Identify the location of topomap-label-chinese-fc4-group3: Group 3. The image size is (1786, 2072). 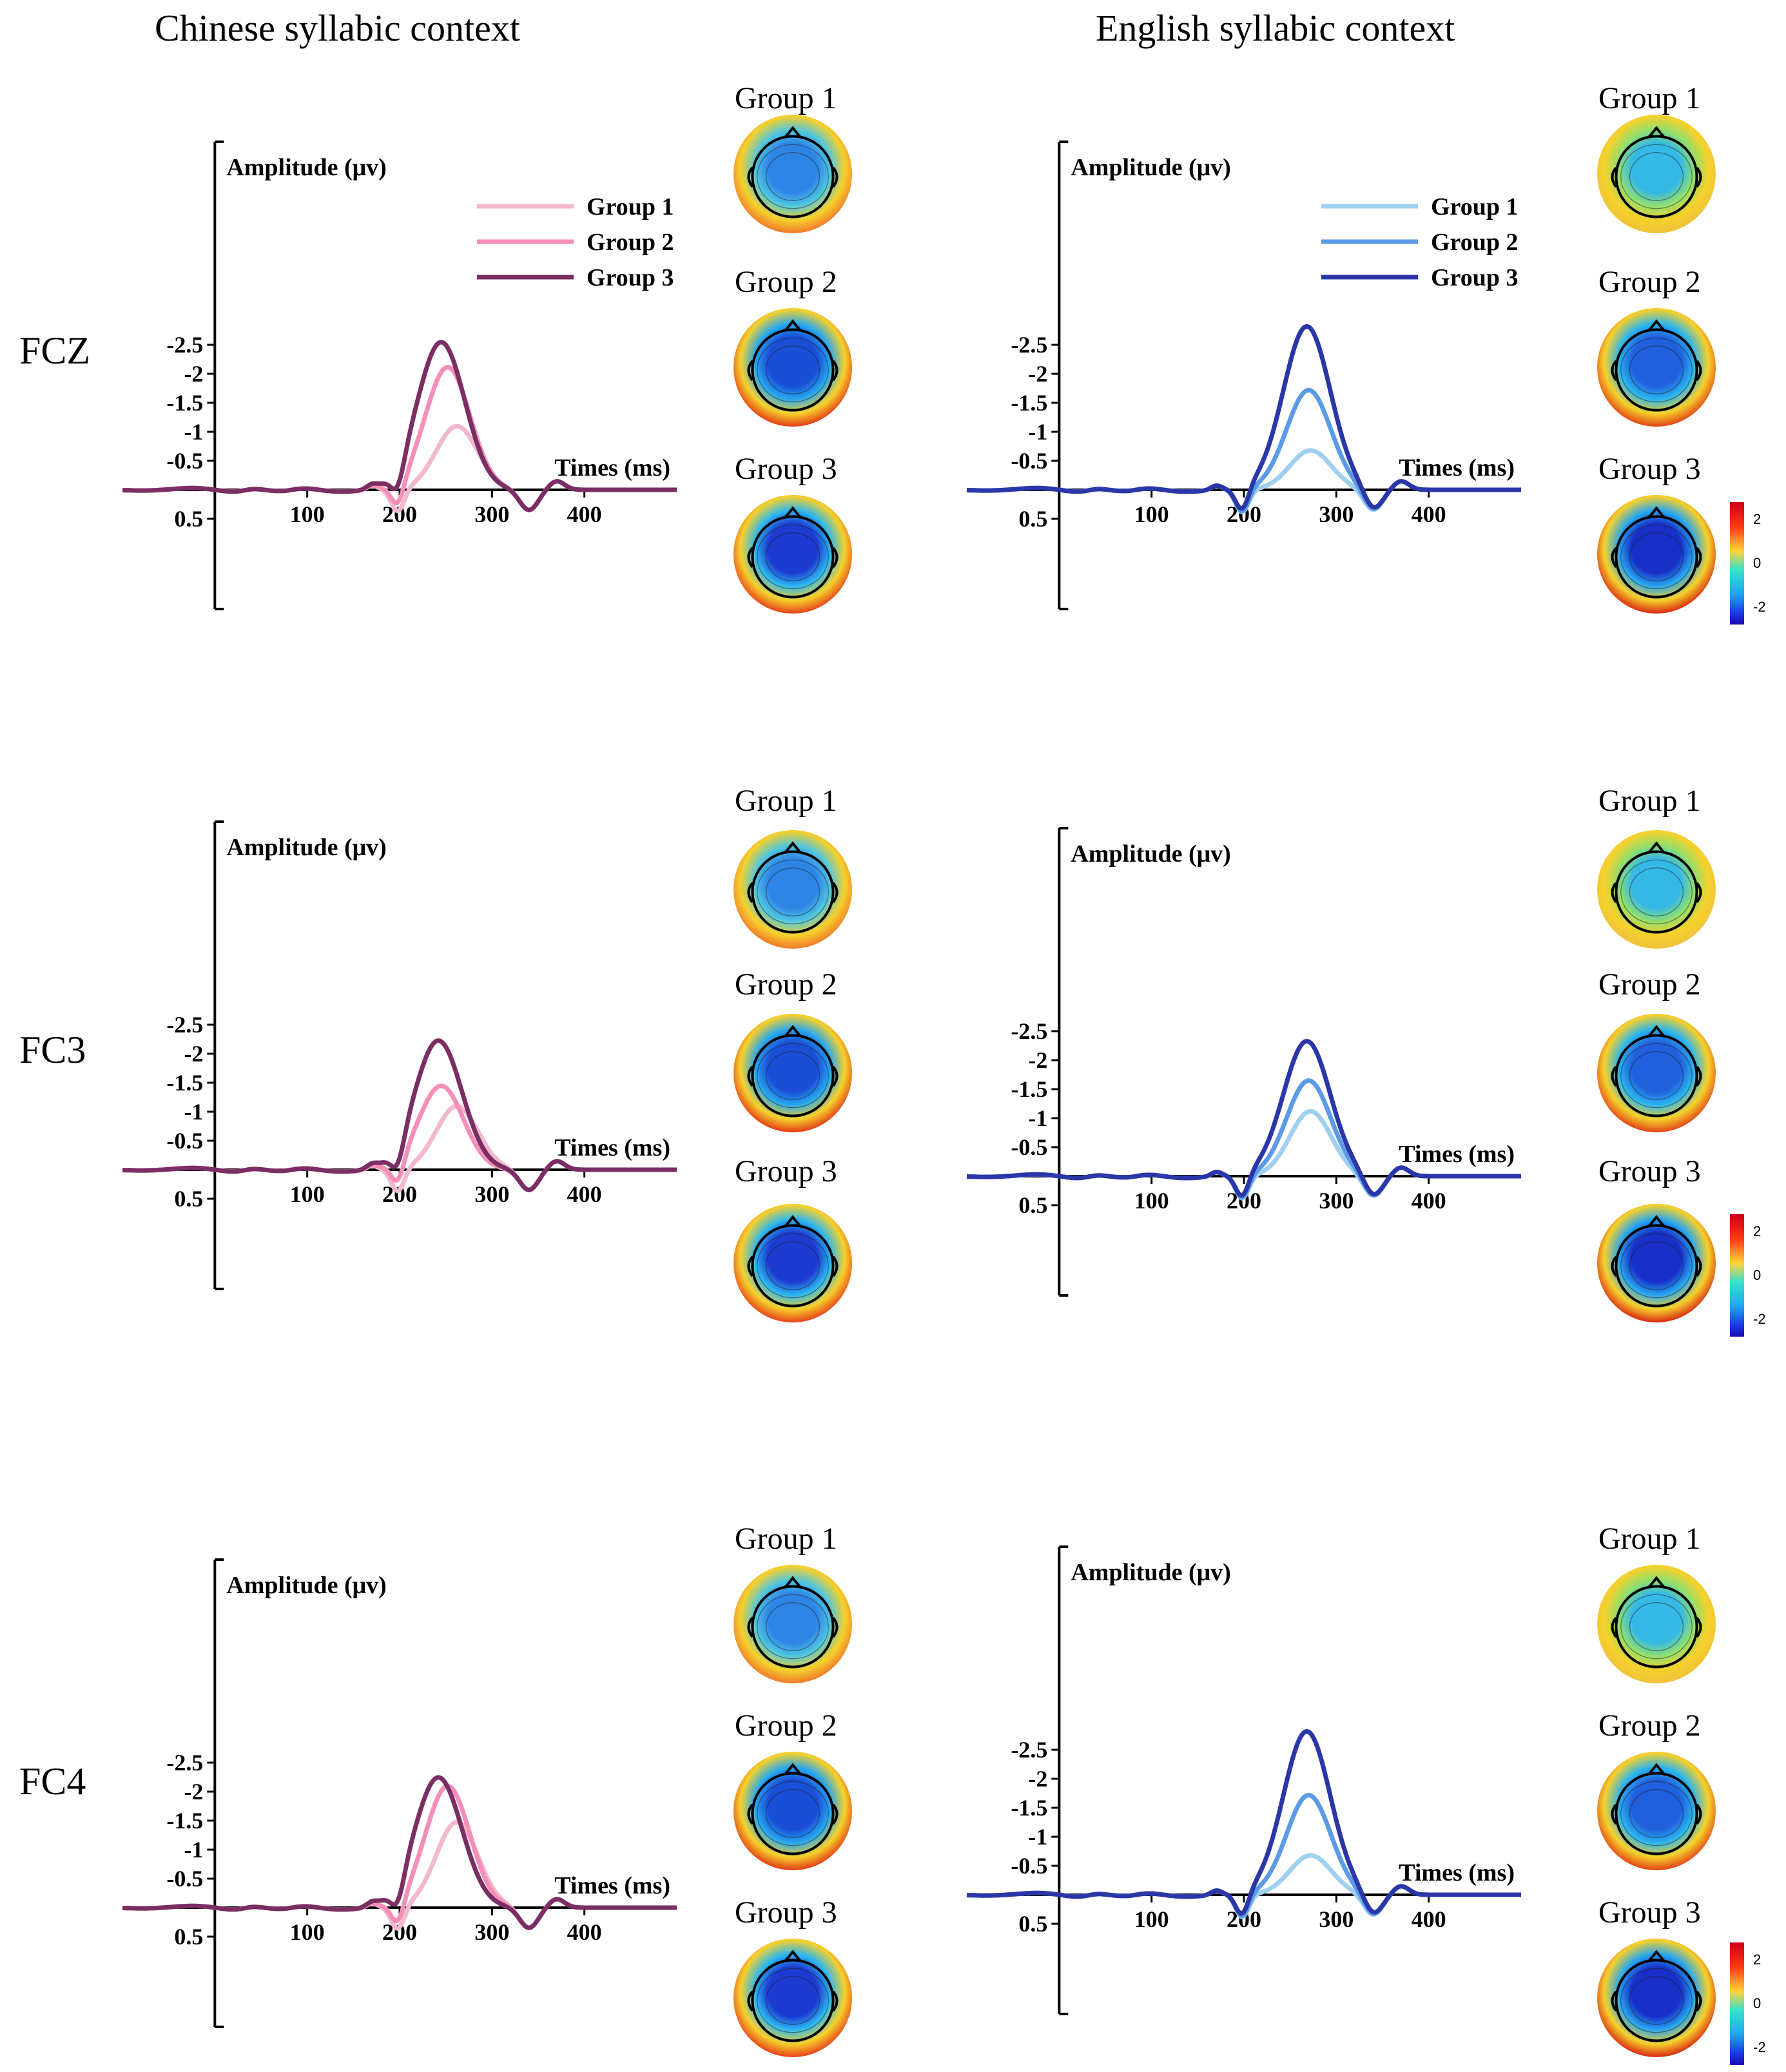
(786, 1912).